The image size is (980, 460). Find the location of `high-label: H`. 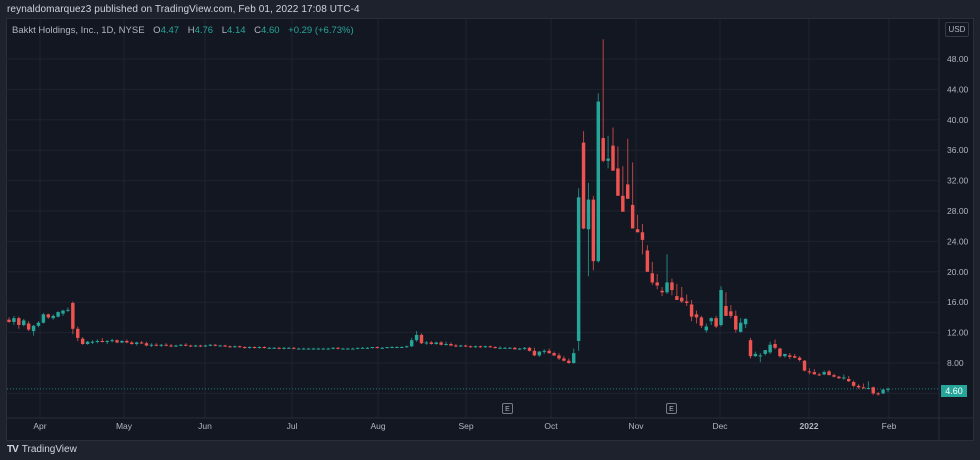

high-label: H is located at coordinates (191, 30).